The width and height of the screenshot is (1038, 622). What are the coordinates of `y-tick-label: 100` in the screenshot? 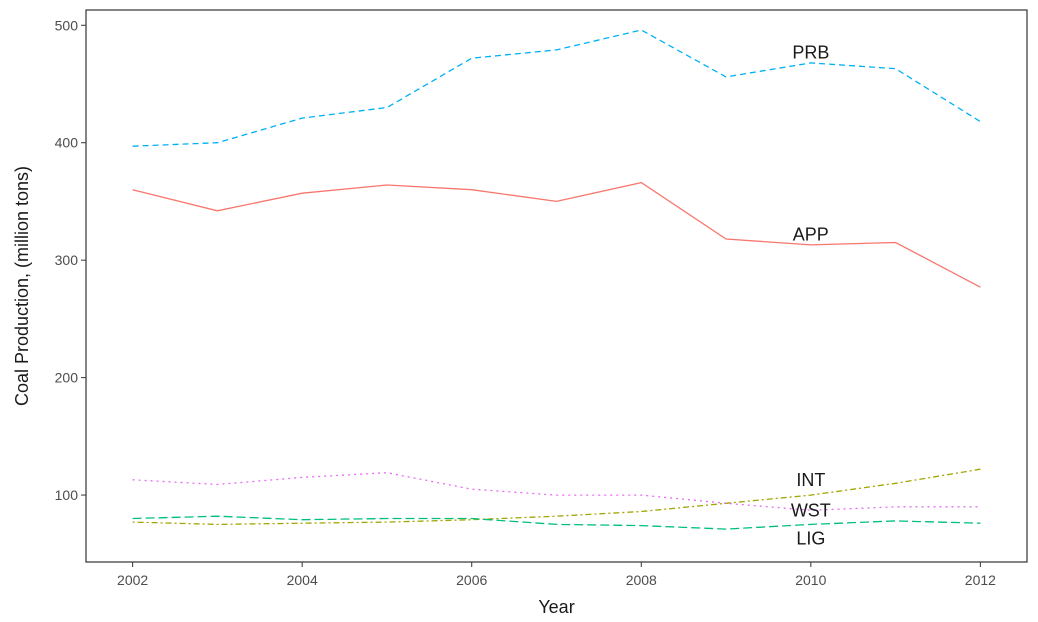 It's located at (67, 495).